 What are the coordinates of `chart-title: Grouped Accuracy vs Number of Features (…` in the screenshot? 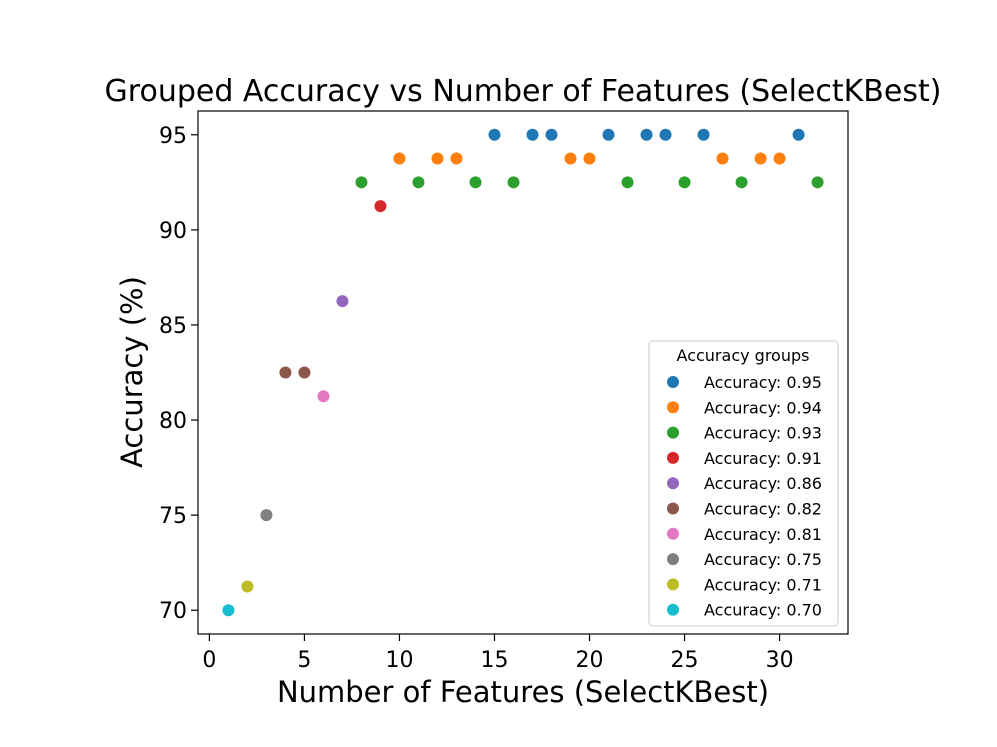 It's located at (523, 91).